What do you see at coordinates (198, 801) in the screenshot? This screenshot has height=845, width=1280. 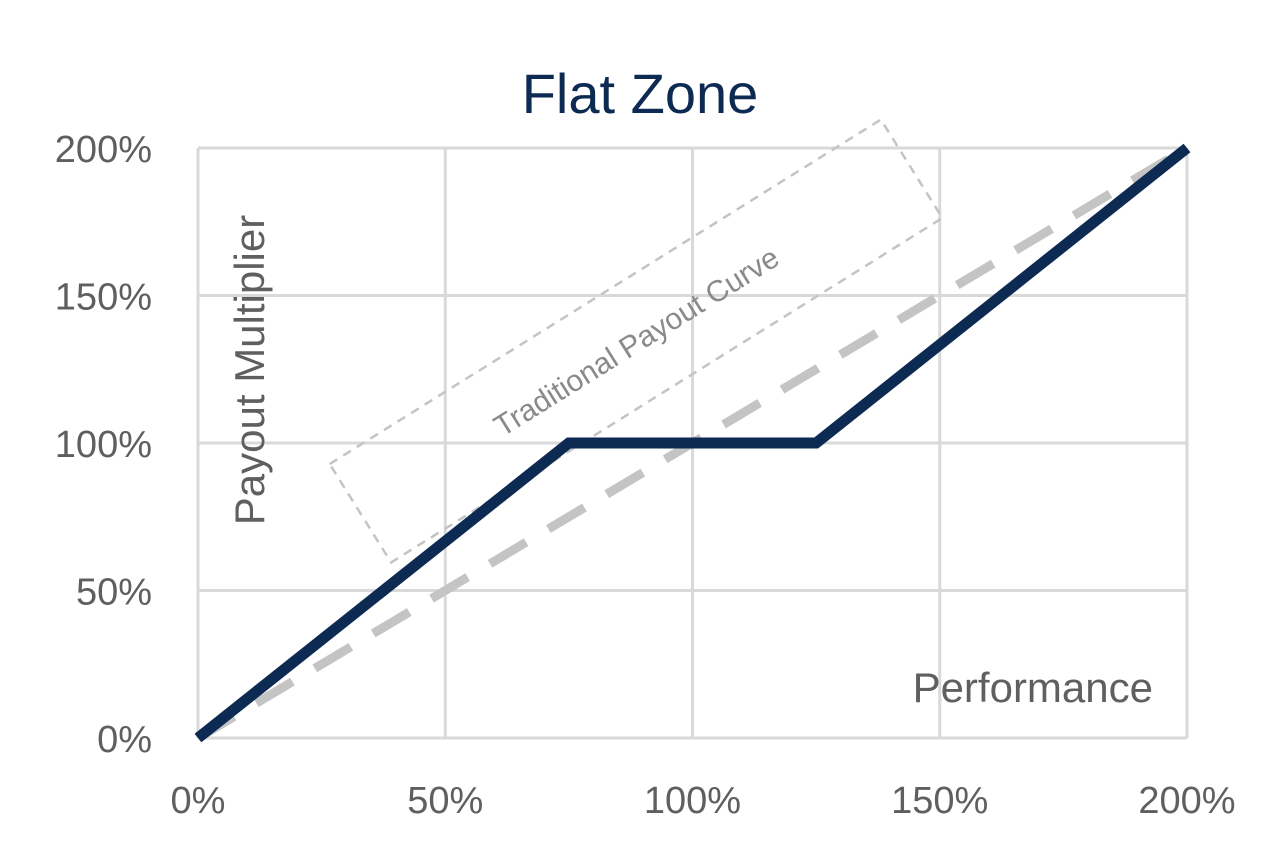 I see `x-tick-label: 0%` at bounding box center [198, 801].